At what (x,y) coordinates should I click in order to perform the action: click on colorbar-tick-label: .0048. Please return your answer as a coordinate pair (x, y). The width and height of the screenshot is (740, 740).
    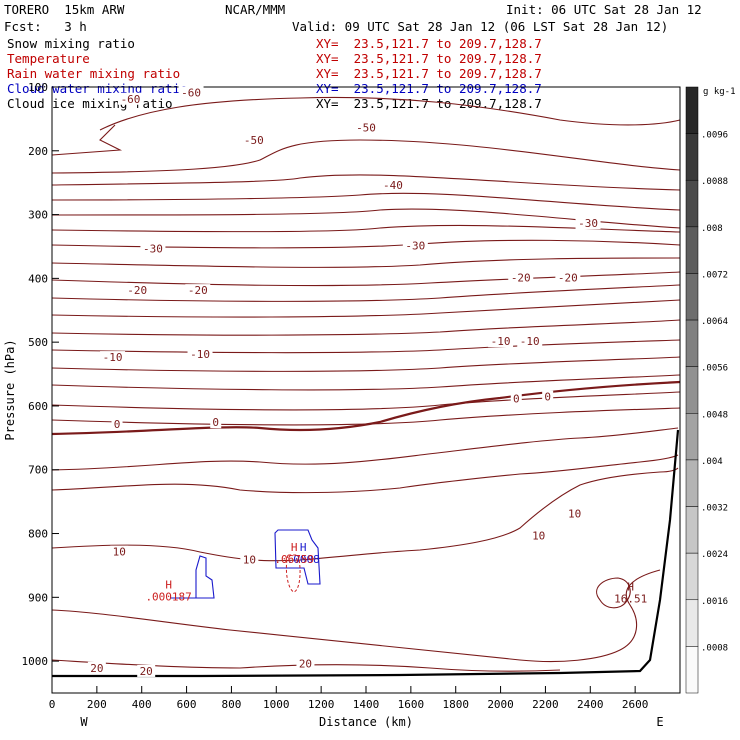
    Looking at the image, I should click on (714, 415).